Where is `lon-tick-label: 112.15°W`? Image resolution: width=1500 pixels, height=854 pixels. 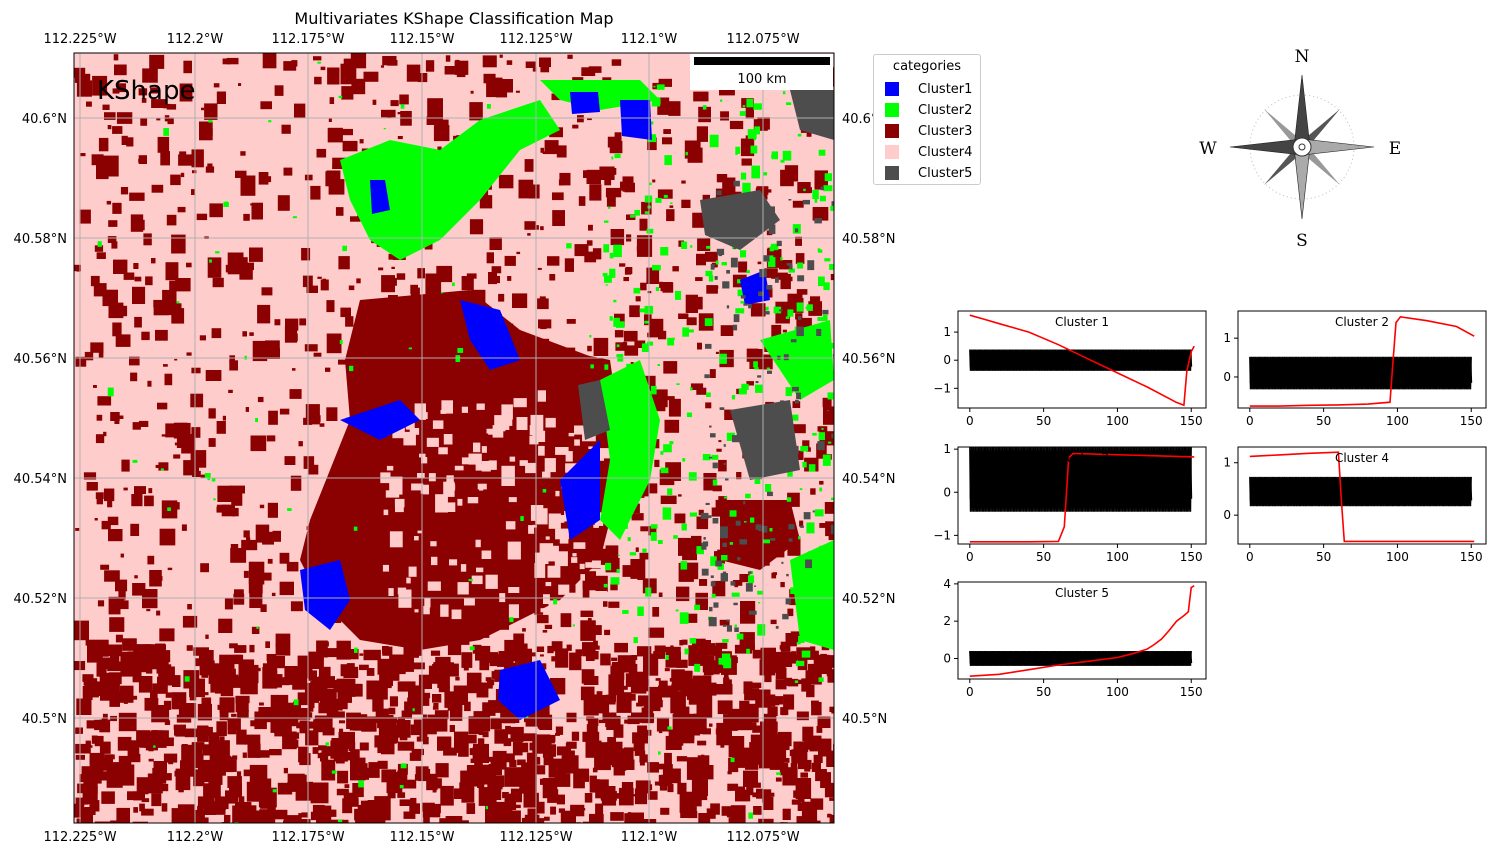
lon-tick-label: 112.15°W is located at coordinates (422, 837).